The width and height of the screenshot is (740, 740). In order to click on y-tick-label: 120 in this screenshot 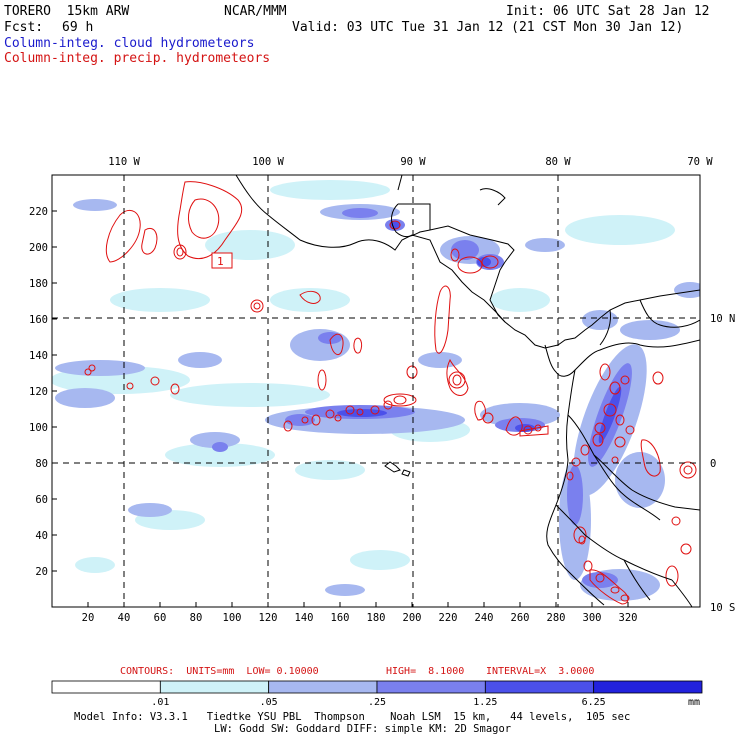, I will do `click(38, 392)`.